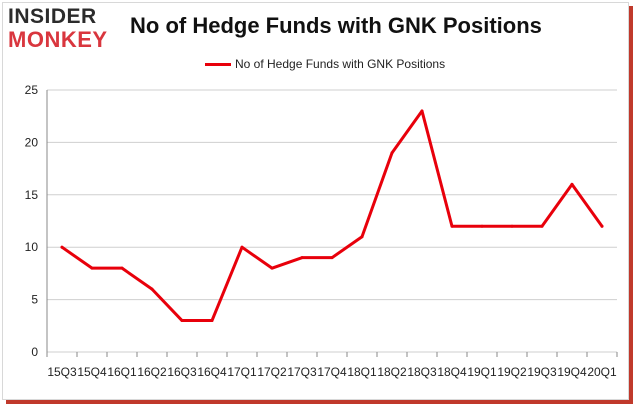  Describe the element at coordinates (32, 195) in the screenshot. I see `y-tick-label: 15` at that location.